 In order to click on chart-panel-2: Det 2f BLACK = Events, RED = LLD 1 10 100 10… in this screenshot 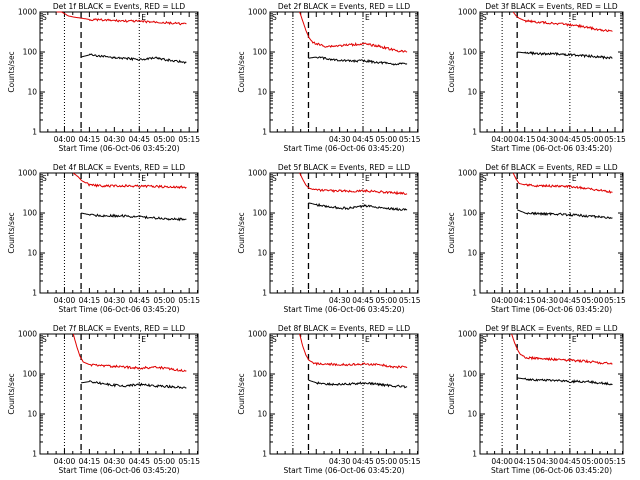, I will do `click(329, 77)`.